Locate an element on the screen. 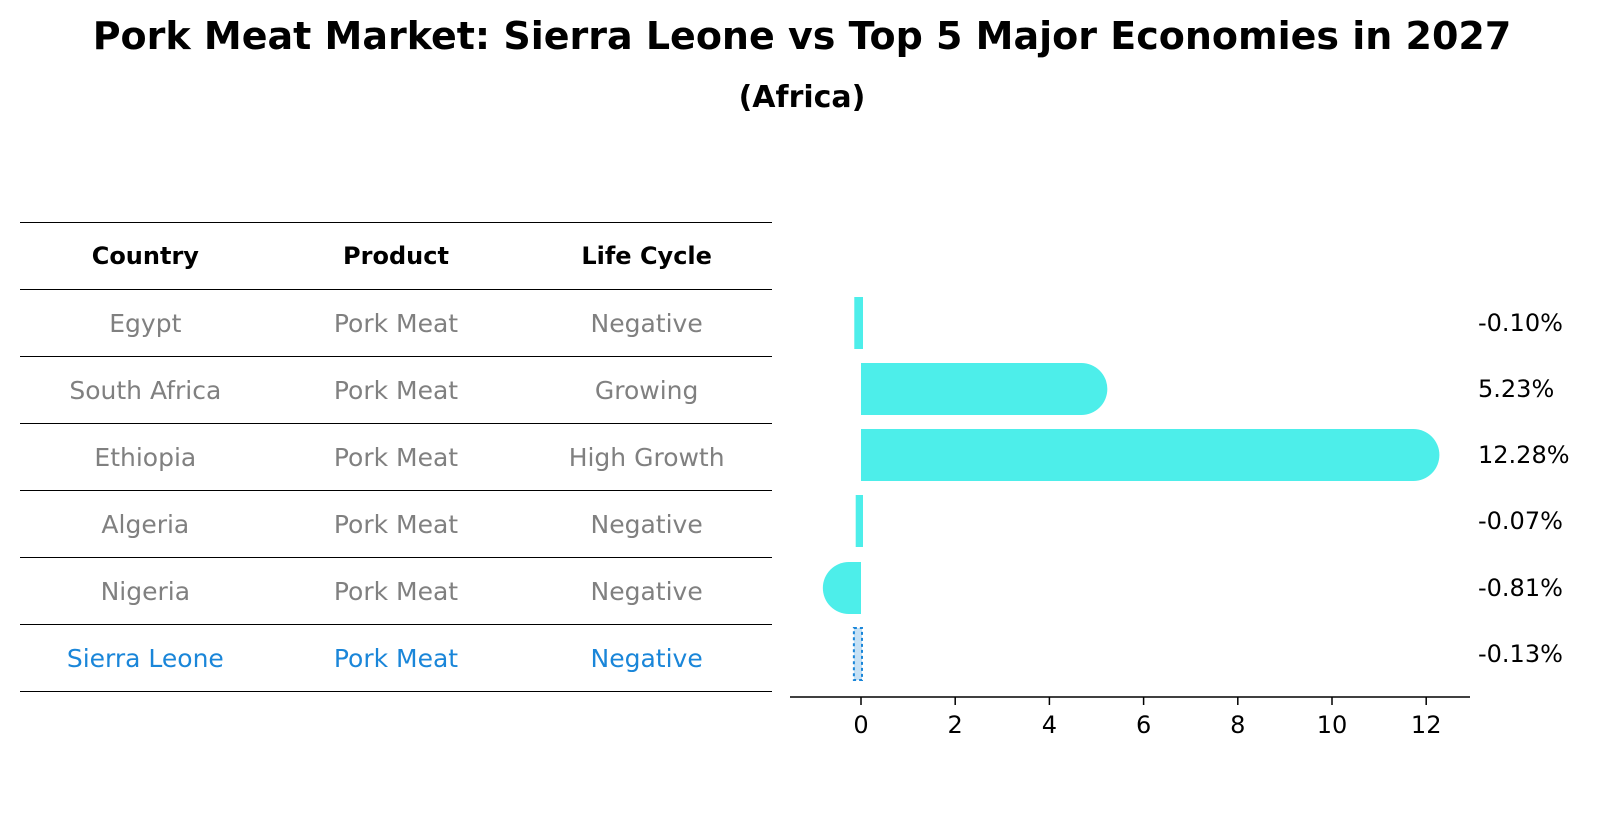 The height and width of the screenshot is (823, 1604). x-tick-label: 2 is located at coordinates (955, 725).